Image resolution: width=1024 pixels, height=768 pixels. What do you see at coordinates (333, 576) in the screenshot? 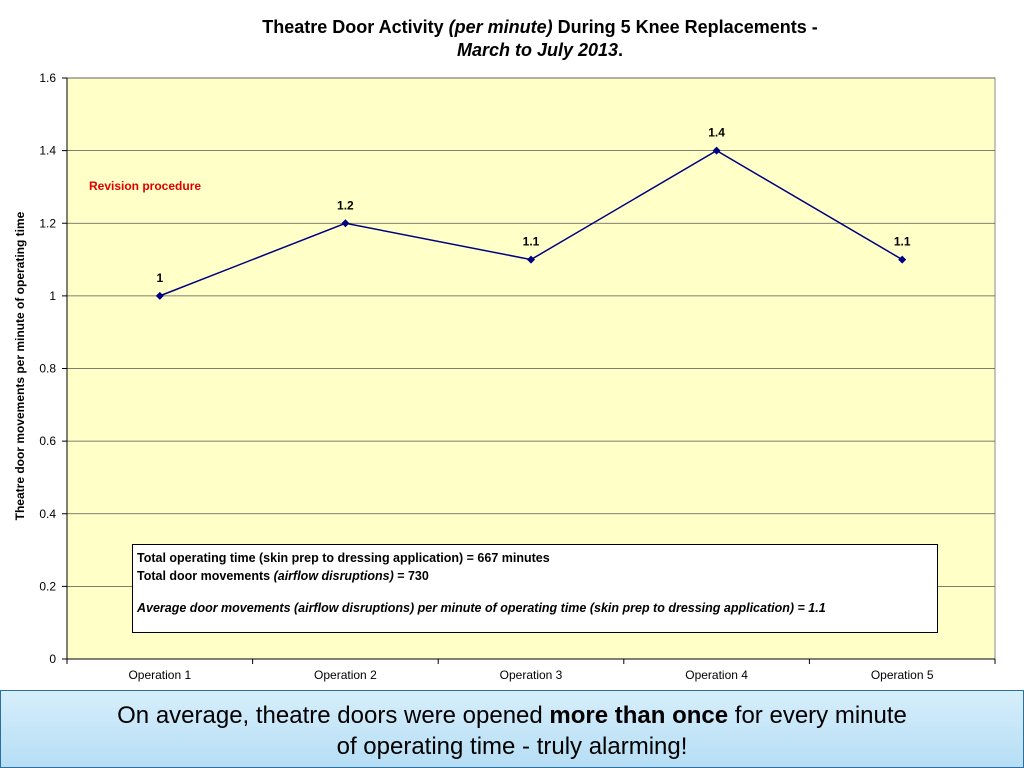
I see `info-line2-b: (airflow disruptions)` at bounding box center [333, 576].